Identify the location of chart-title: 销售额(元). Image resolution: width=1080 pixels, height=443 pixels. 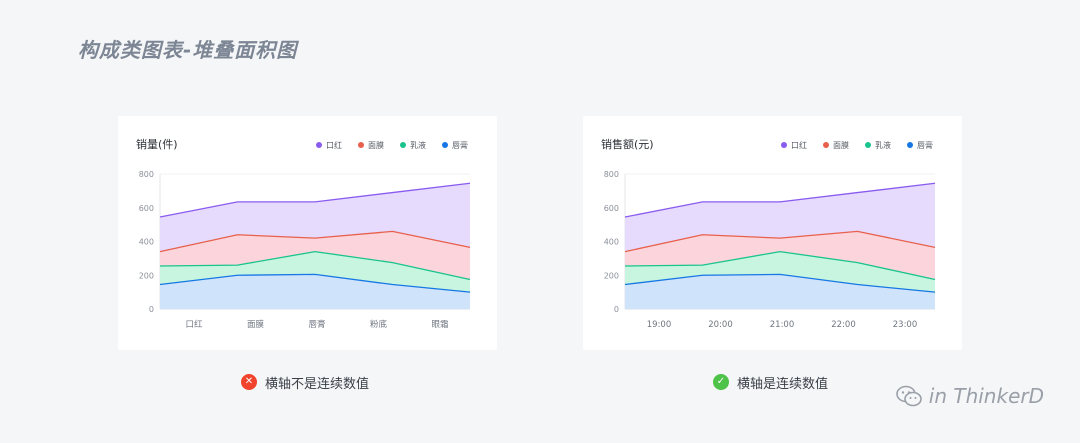
(627, 144).